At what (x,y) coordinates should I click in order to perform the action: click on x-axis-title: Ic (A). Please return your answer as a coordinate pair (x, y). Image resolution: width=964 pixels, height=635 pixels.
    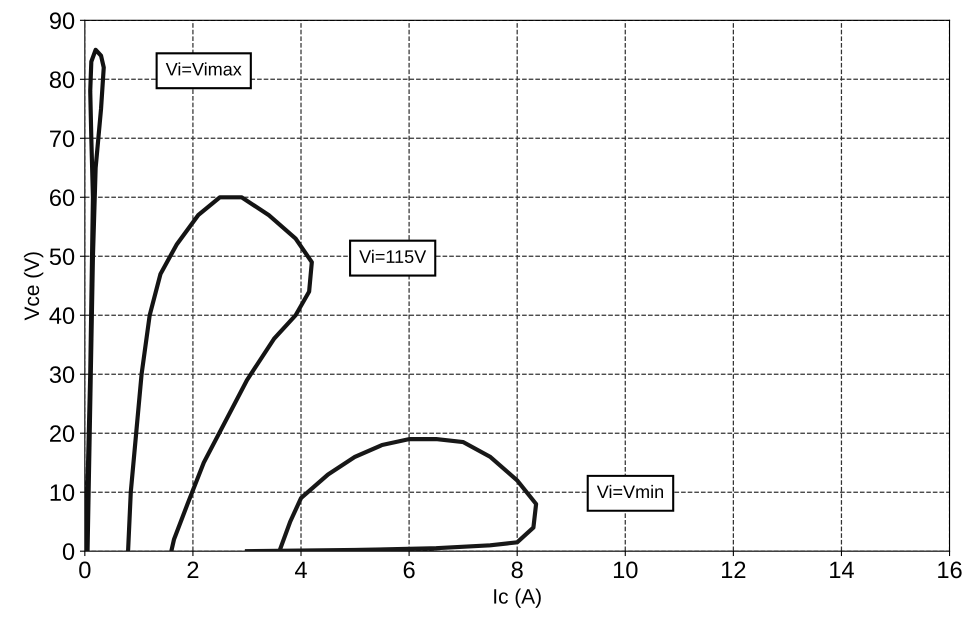
    Looking at the image, I should click on (517, 598).